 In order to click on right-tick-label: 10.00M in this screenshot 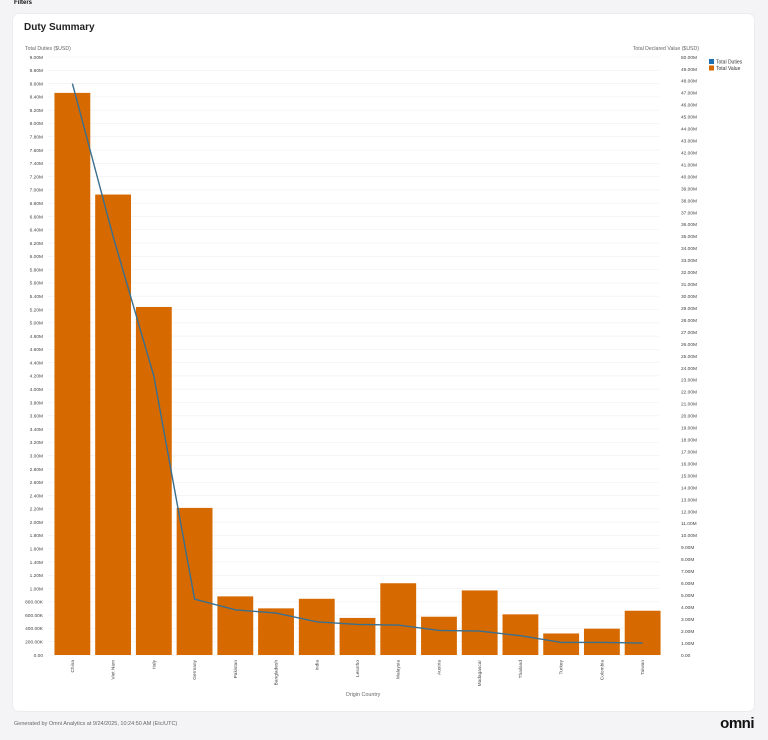, I will do `click(689, 536)`.